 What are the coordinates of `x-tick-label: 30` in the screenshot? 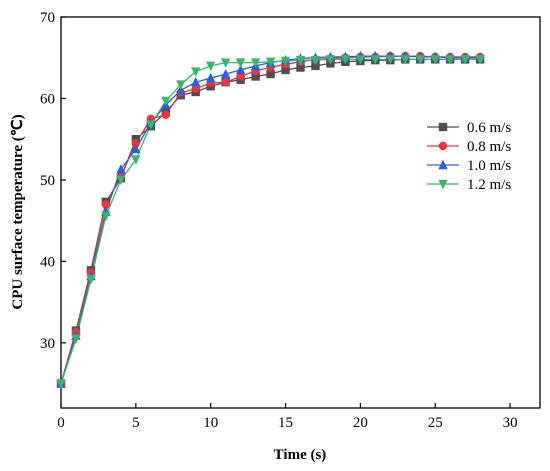 It's located at (510, 423).